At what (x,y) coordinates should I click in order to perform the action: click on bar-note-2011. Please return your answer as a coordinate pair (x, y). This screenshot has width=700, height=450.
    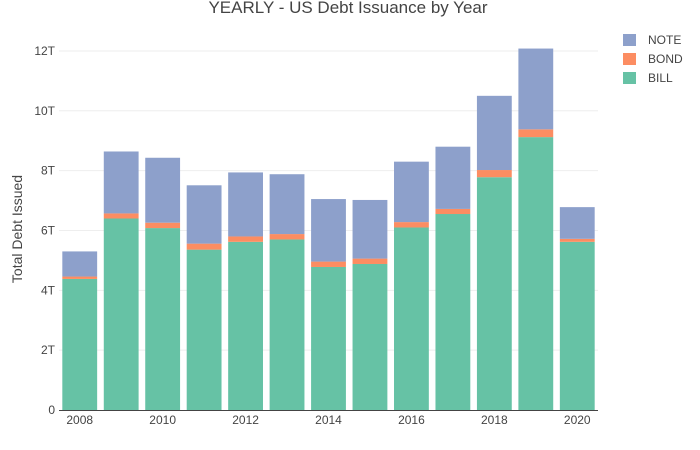
    Looking at the image, I should click on (204, 214).